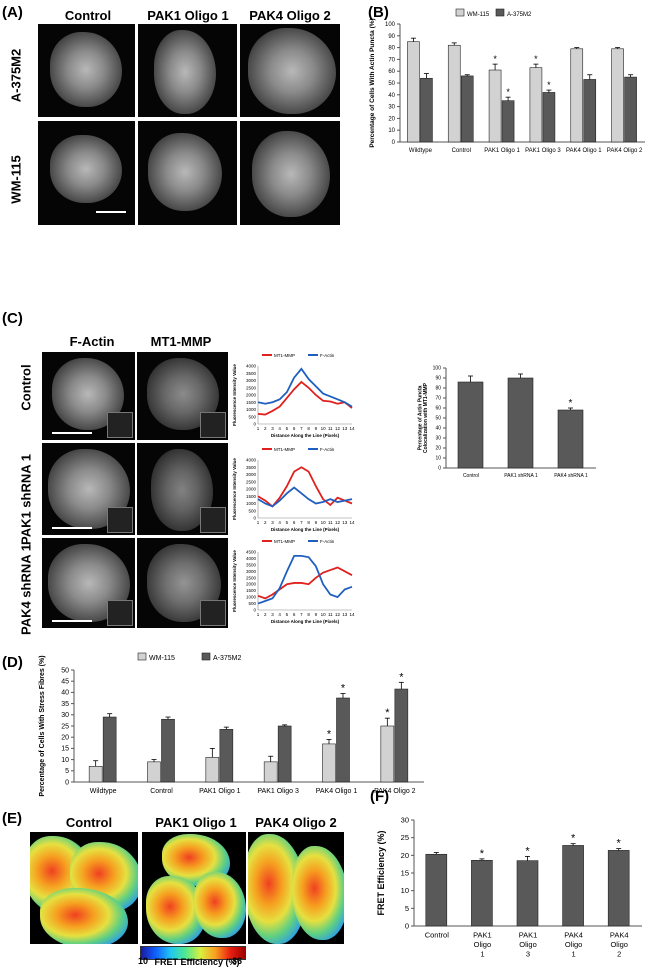 Image resolution: width=650 pixels, height=969 pixels. I want to click on y-tick-label: 25, so click(405, 837).